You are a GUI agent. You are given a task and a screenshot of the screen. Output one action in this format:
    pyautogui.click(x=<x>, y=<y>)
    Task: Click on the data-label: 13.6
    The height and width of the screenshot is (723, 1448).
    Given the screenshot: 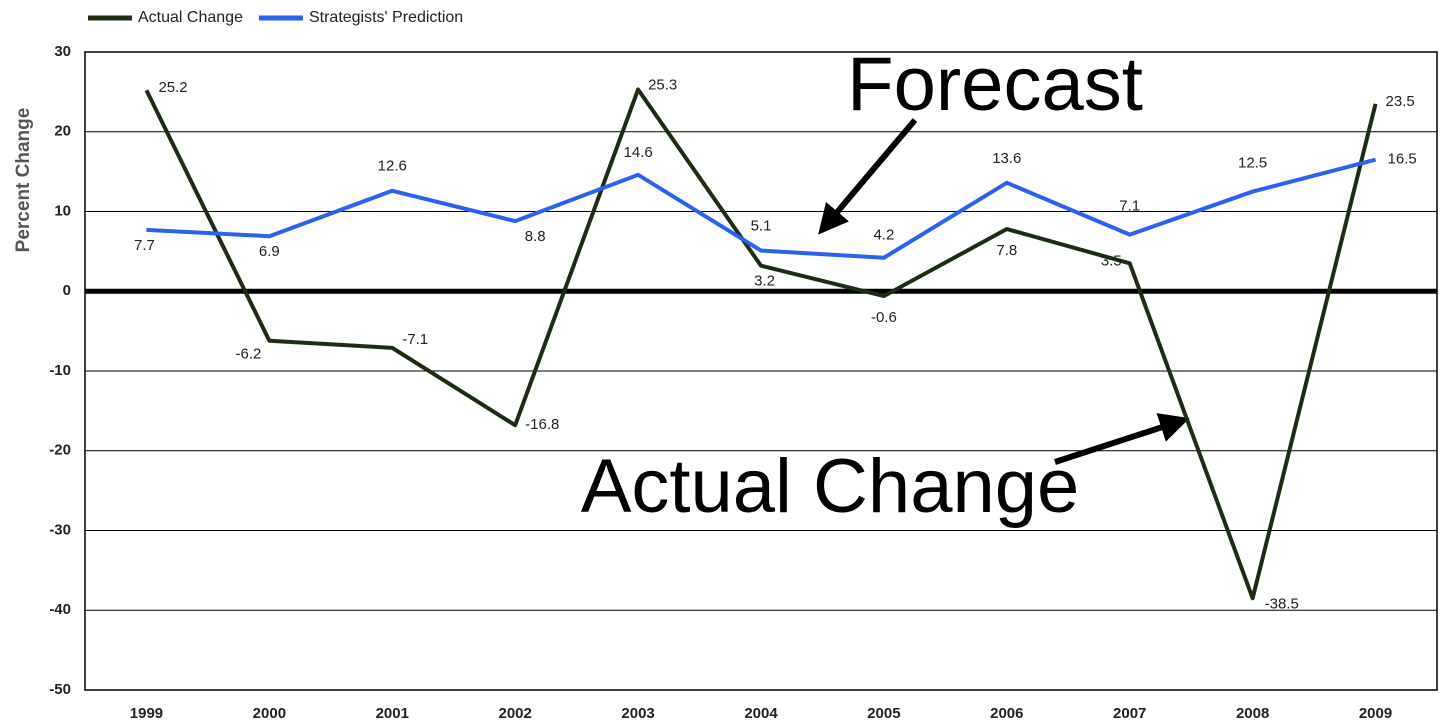 What is the action you would take?
    pyautogui.click(x=1006, y=158)
    